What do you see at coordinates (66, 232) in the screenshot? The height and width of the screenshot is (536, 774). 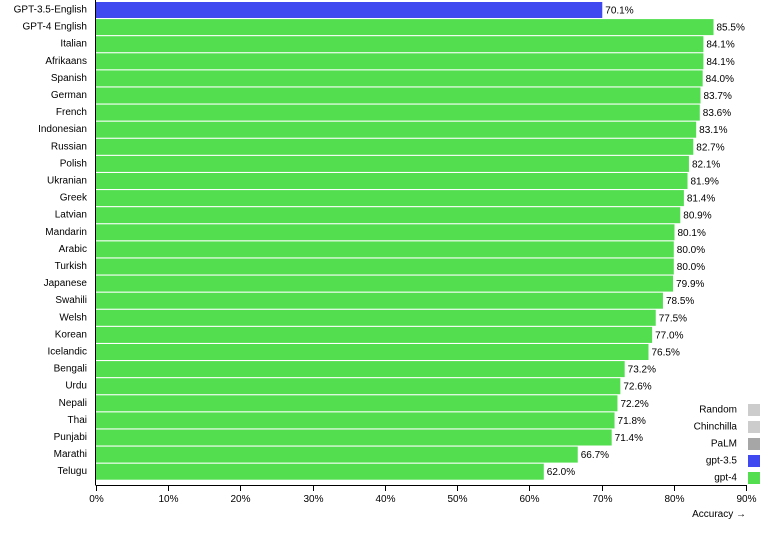 I see `category-label-mandarin: Mandarin` at bounding box center [66, 232].